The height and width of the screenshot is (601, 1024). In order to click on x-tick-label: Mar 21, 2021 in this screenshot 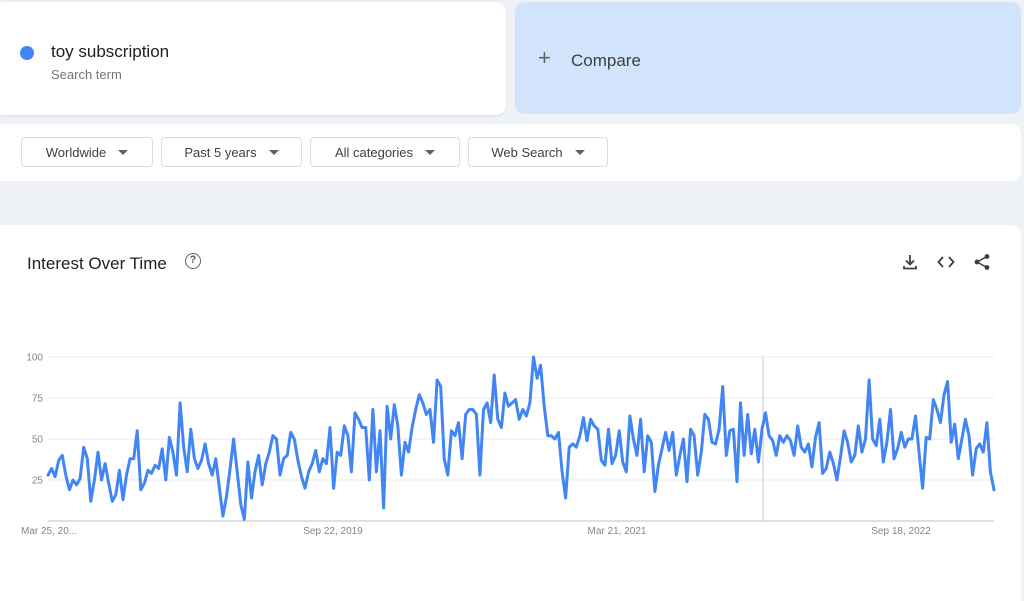, I will do `click(617, 531)`.